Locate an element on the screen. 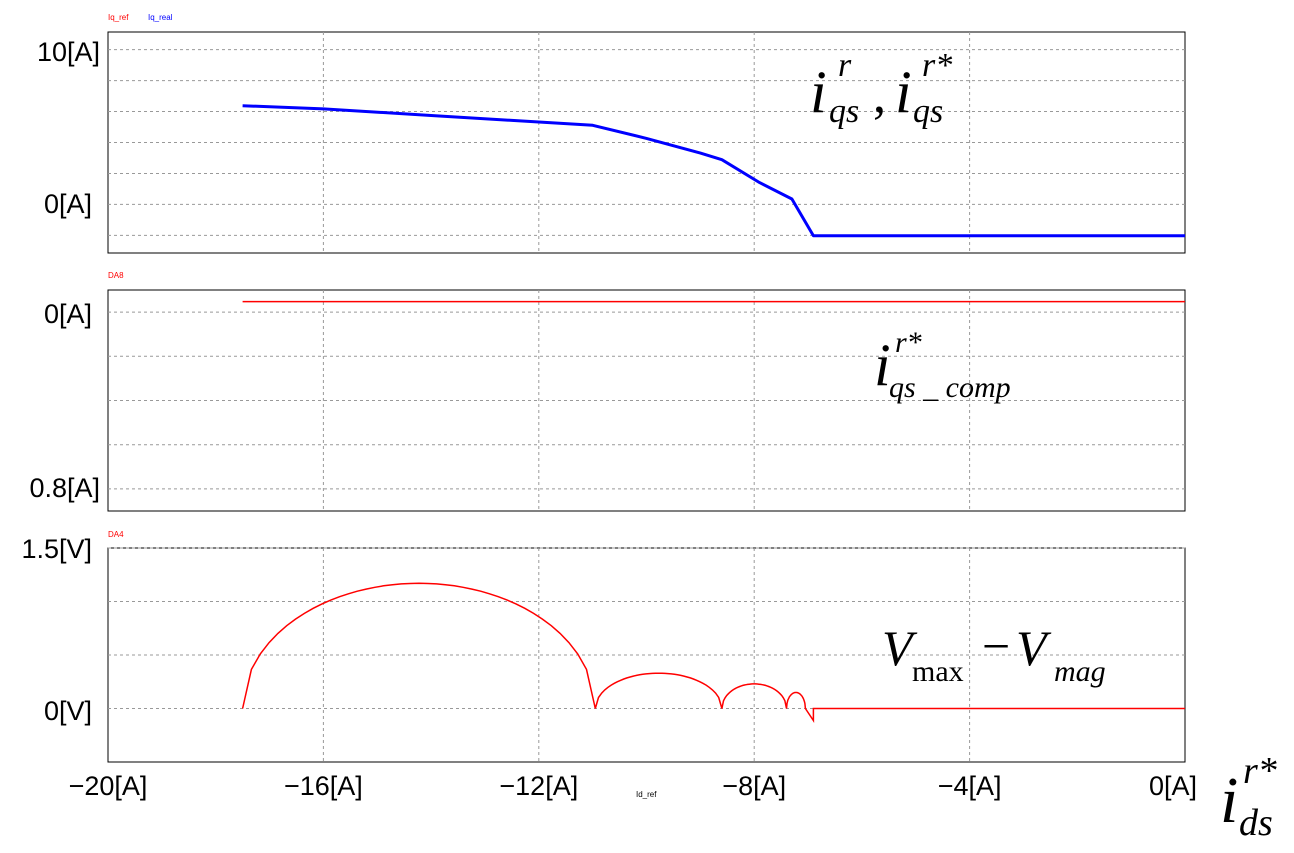 The height and width of the screenshot is (853, 1294). x-axis: −20[A] −16[A] −12[A] −8[A] −4[A] 0[A] is located at coordinates (633, 786).